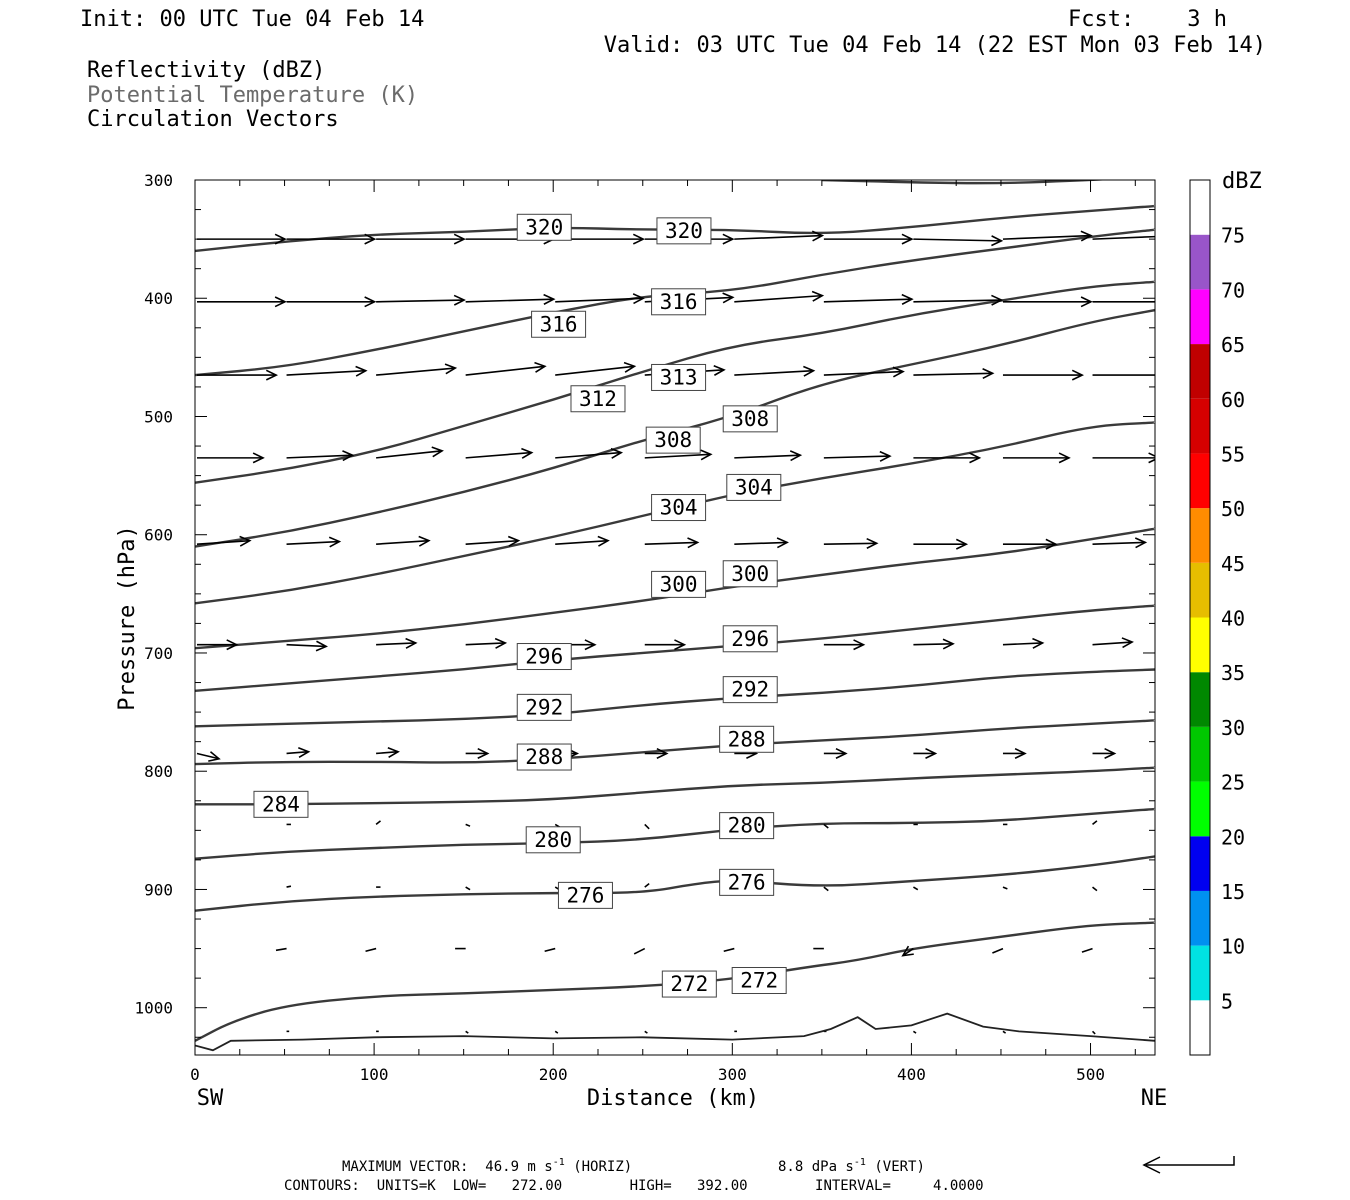  I want to click on svg-text: 284, so click(281, 804).